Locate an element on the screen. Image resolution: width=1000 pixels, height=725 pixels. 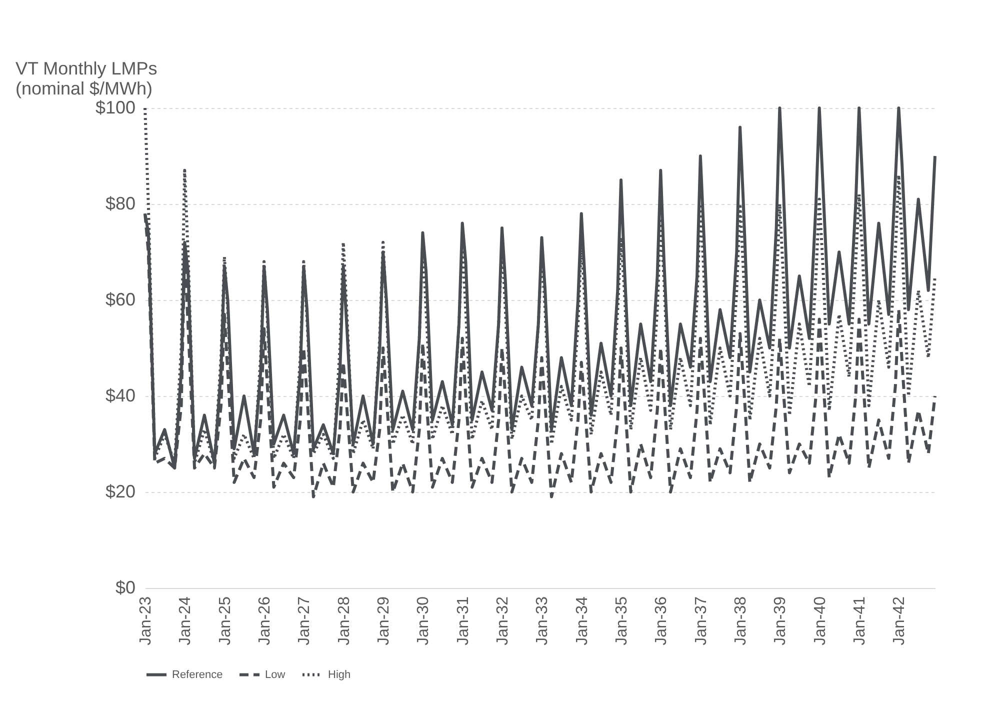
x-tick-label: Jan-41 is located at coordinates (860, 621).